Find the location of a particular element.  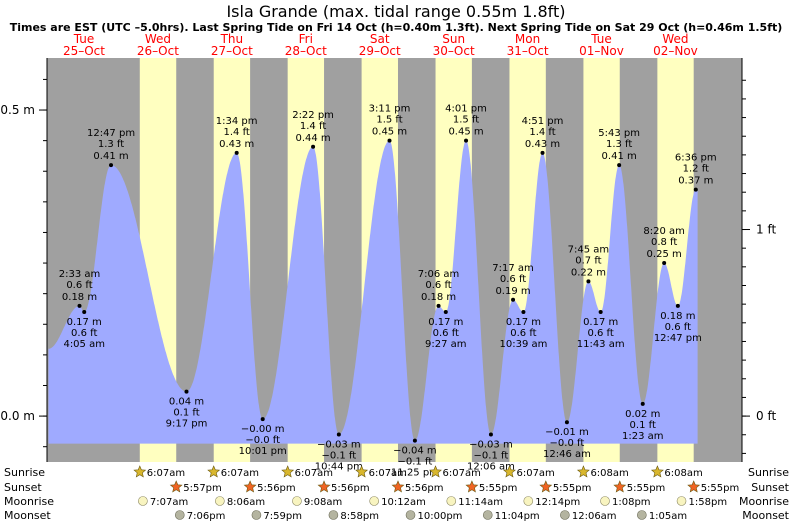

extreme-feet: 0.8 ft is located at coordinates (664, 242).